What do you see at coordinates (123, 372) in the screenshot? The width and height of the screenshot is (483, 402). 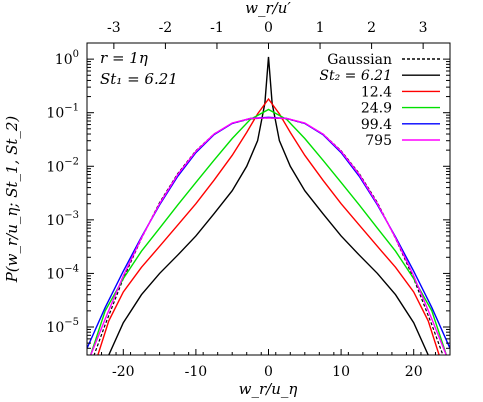 I see `x-tick-label: -20` at bounding box center [123, 372].